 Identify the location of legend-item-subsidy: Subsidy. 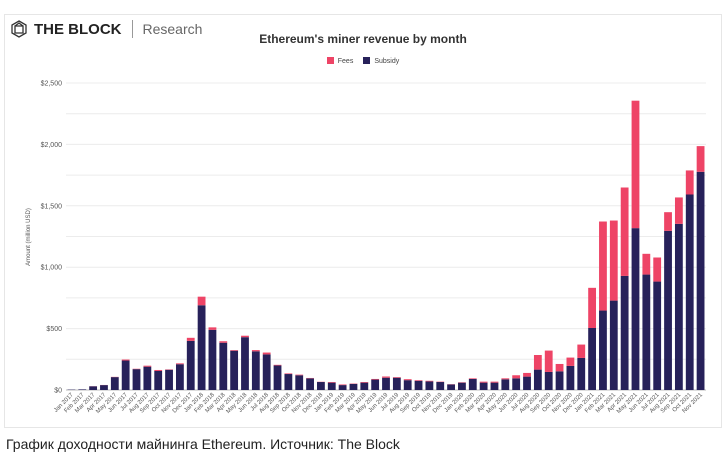
(381, 61).